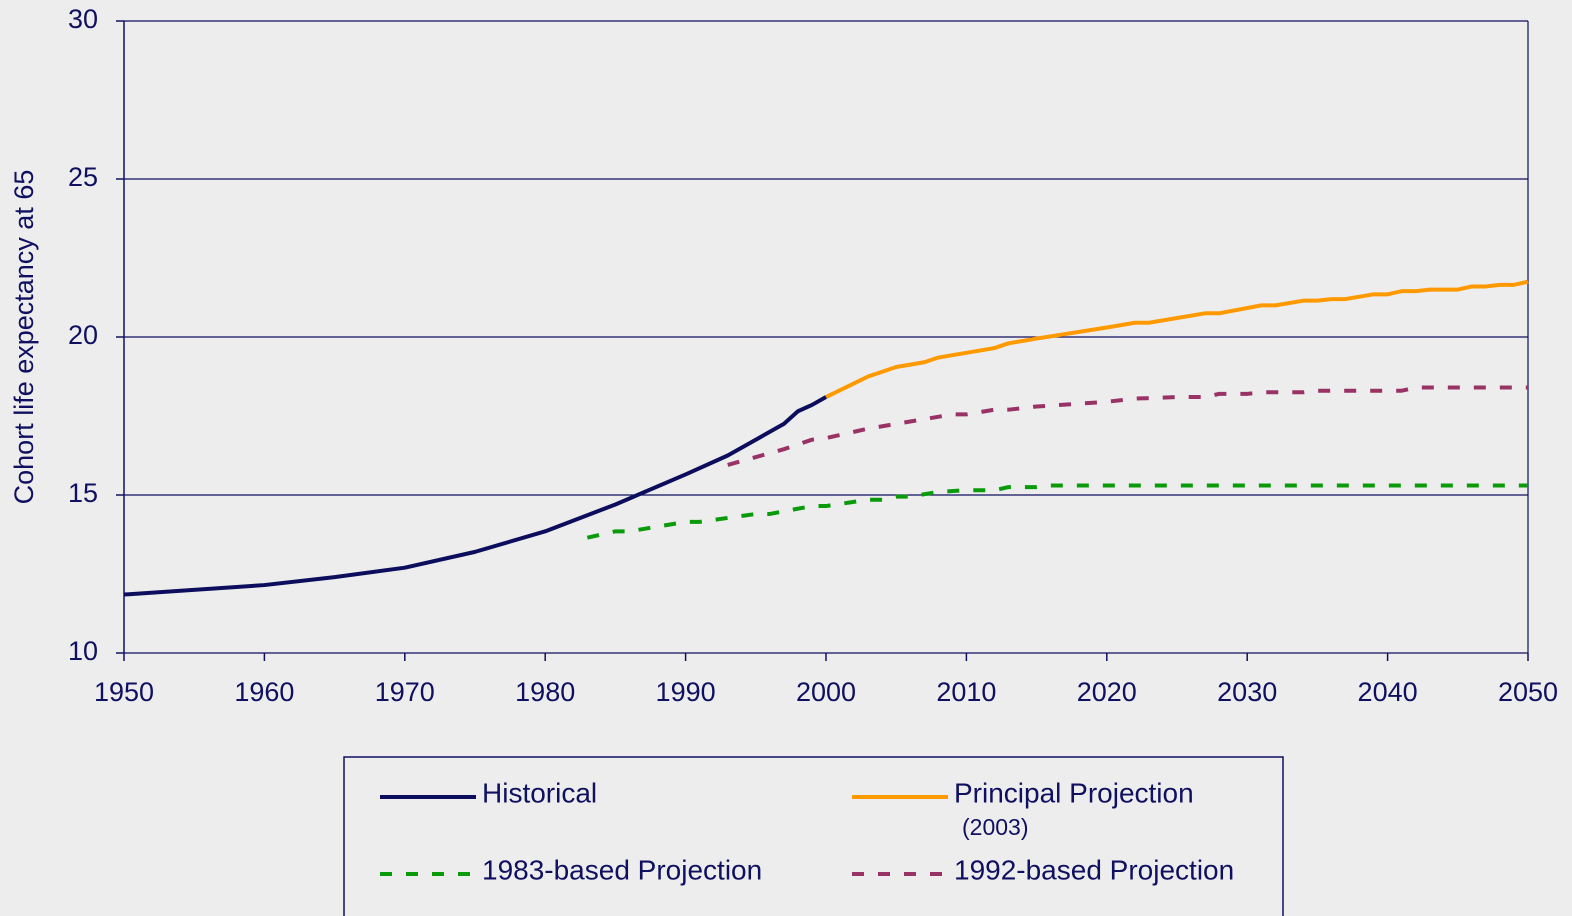  What do you see at coordinates (83, 19) in the screenshot?
I see `y-tick-label: 30` at bounding box center [83, 19].